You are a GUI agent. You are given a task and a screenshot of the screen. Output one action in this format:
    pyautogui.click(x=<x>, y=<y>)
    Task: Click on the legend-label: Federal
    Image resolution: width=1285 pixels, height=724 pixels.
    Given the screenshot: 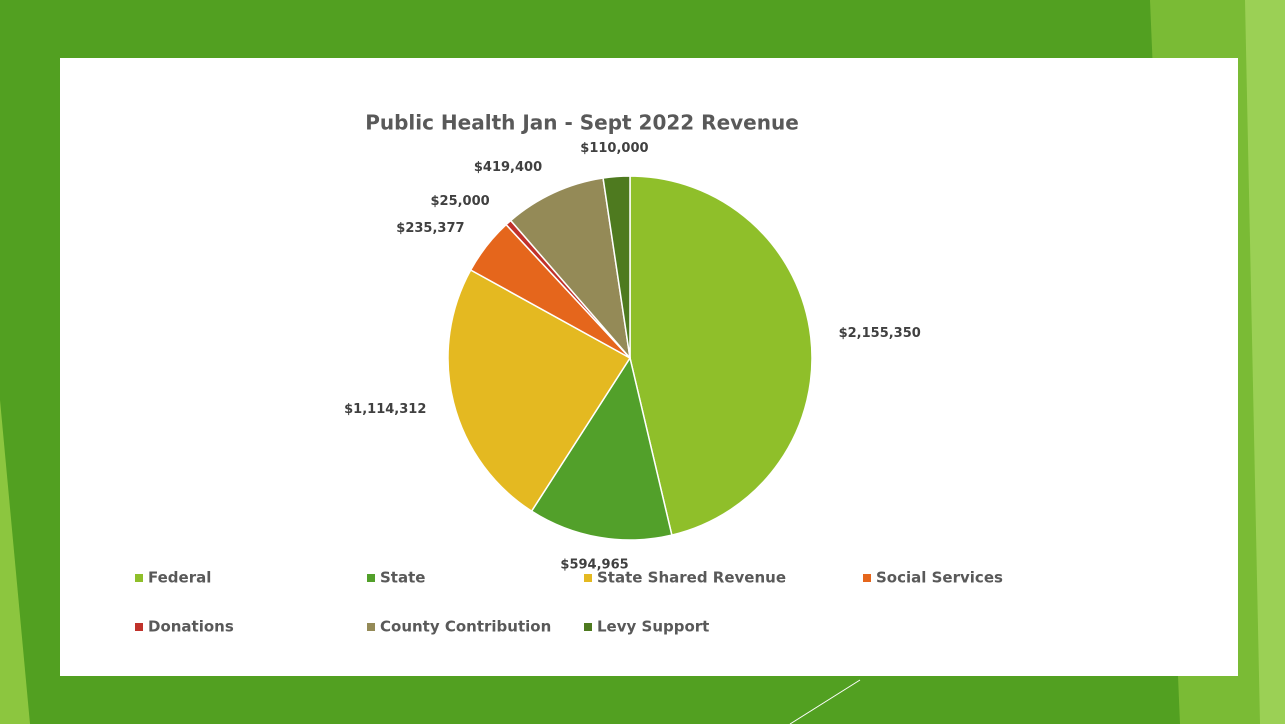 What is the action you would take?
    pyautogui.click(x=179, y=578)
    